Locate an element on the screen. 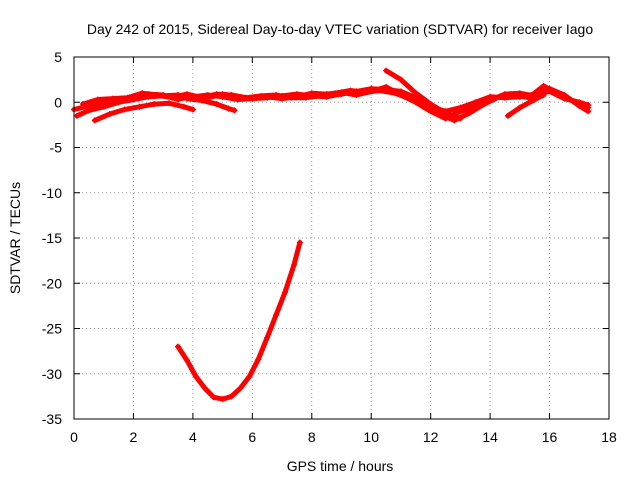 The image size is (640, 480). x-tick-label: 2 is located at coordinates (134, 437).